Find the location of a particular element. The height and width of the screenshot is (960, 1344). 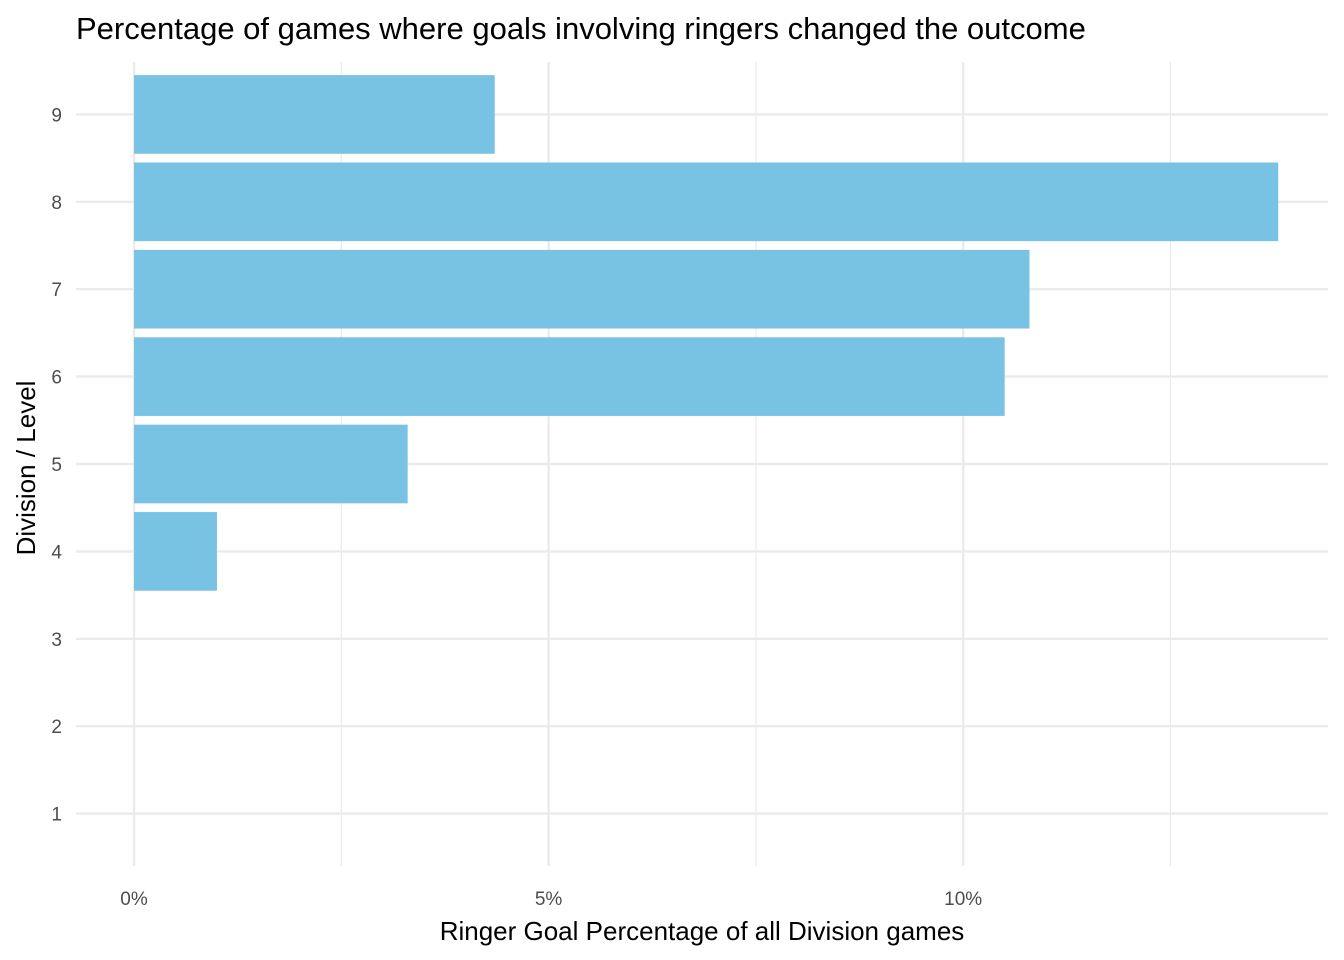

y-tick-label: 8 is located at coordinates (56, 203).